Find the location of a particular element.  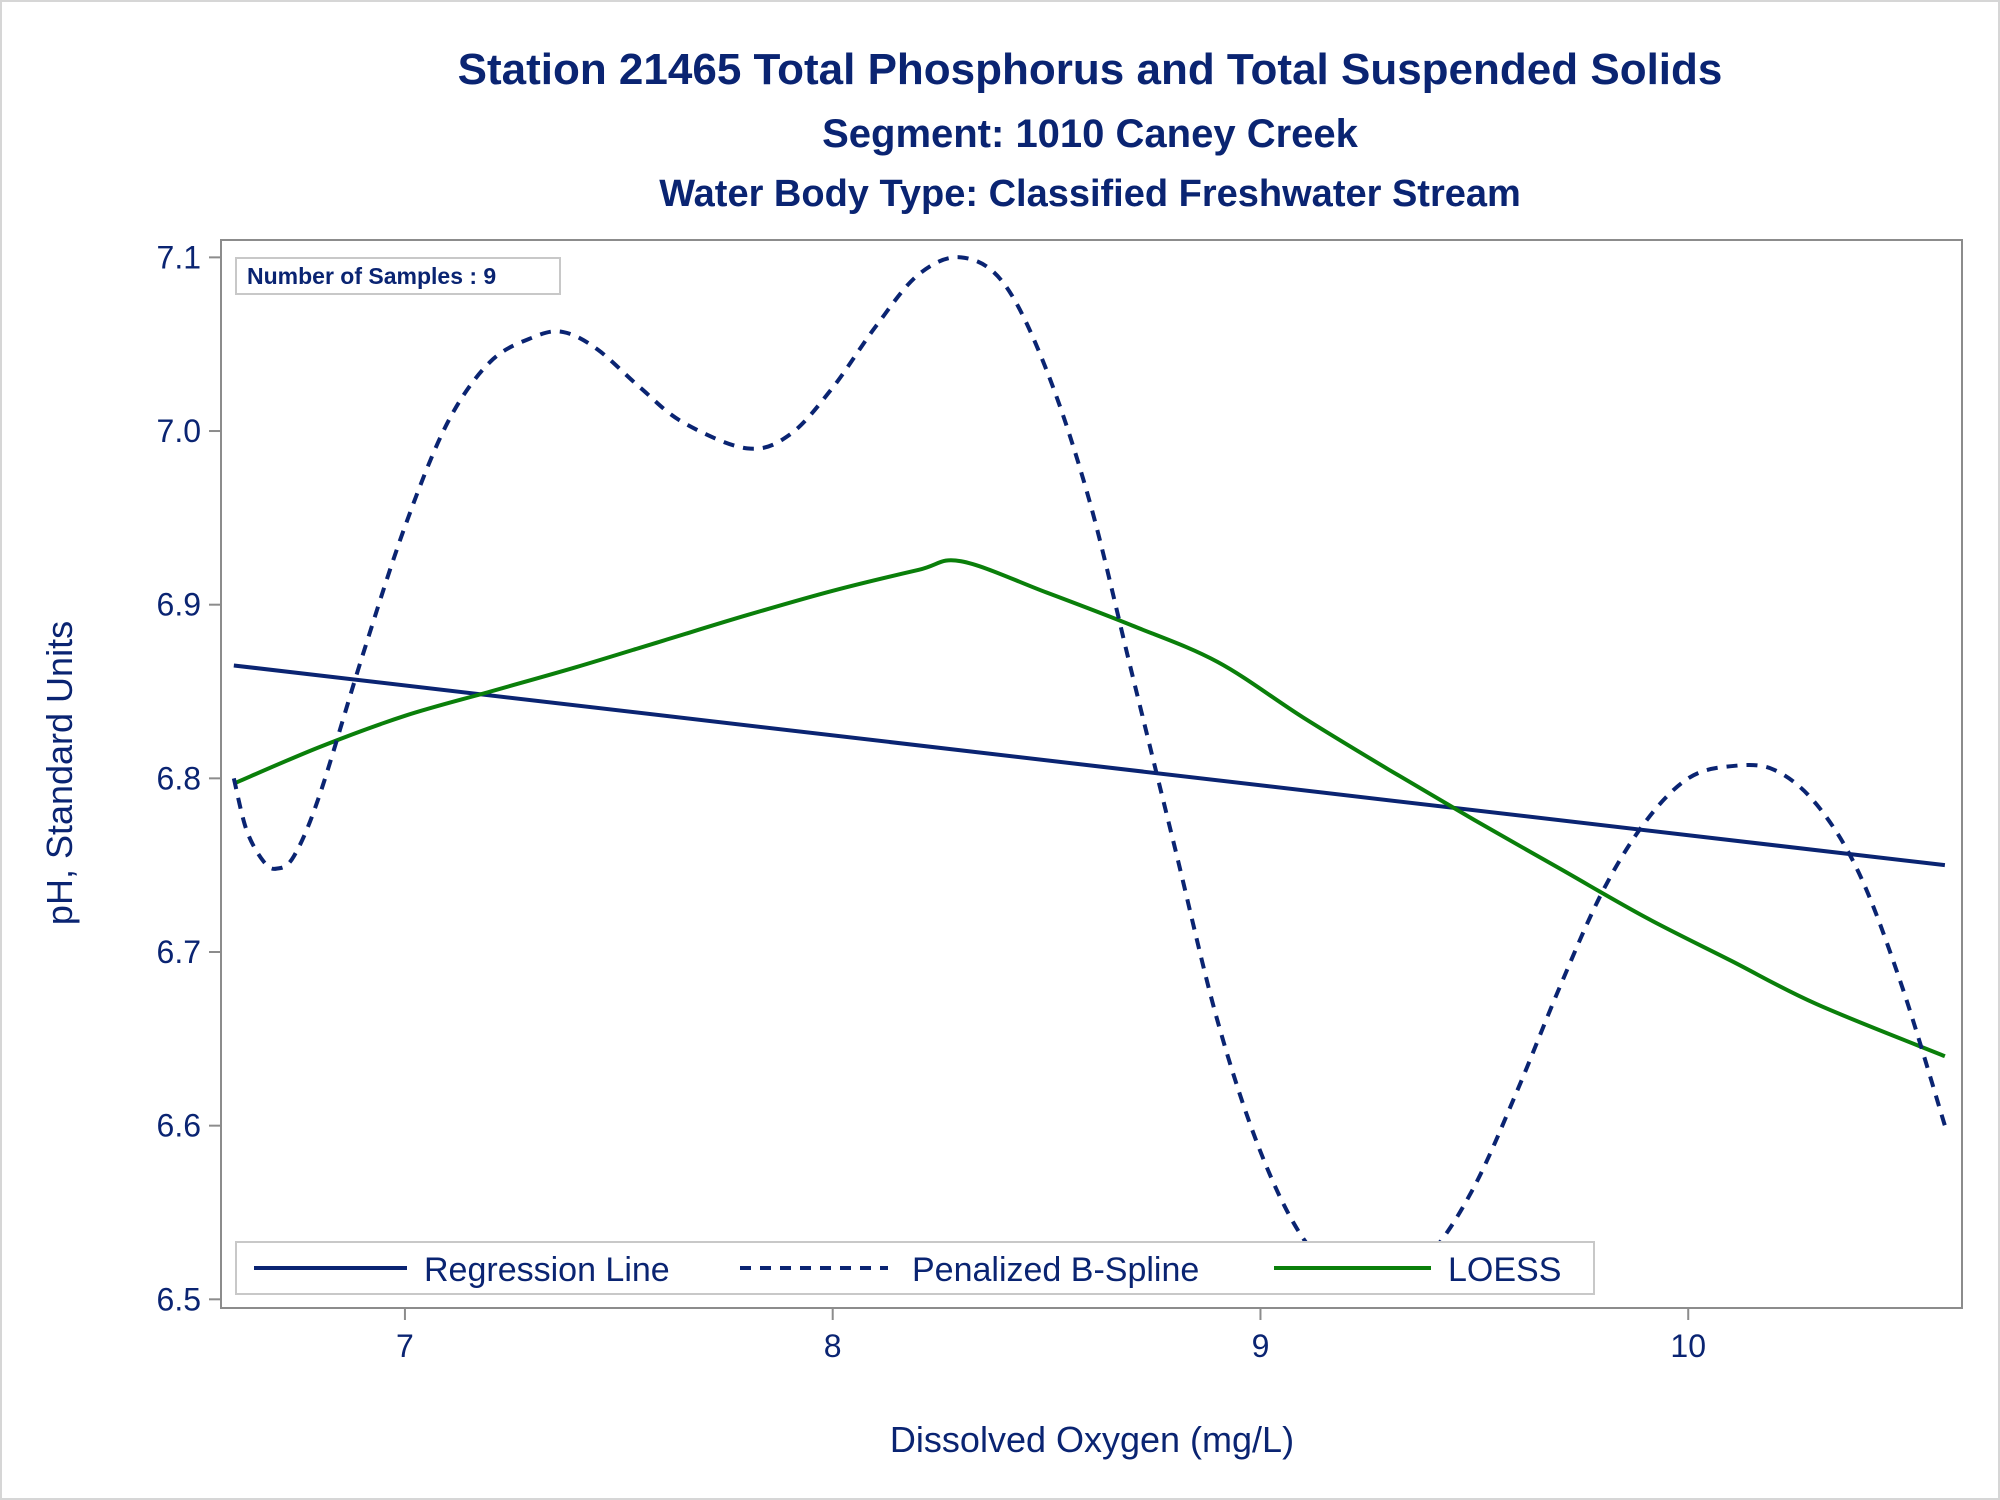

regression-line-series is located at coordinates (1089, 765).